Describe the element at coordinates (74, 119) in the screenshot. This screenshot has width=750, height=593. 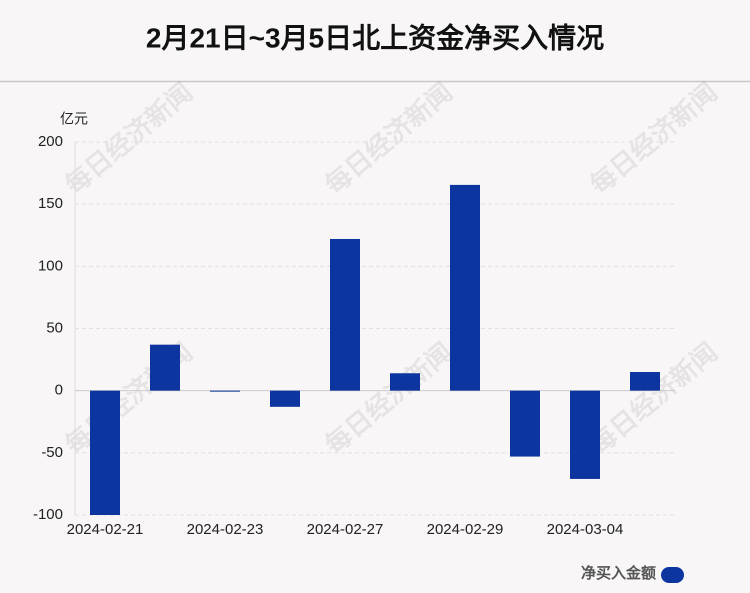
I see `y-axis-unit: 亿元` at that location.